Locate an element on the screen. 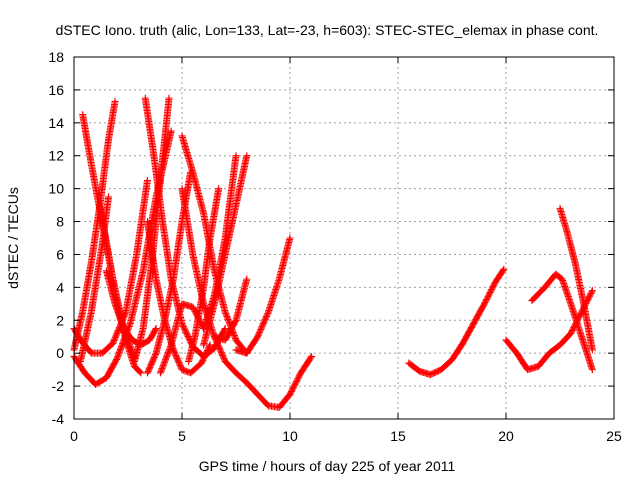 Image resolution: width=640 pixels, height=480 pixels. y-tick-label: 6 is located at coordinates (60, 254).